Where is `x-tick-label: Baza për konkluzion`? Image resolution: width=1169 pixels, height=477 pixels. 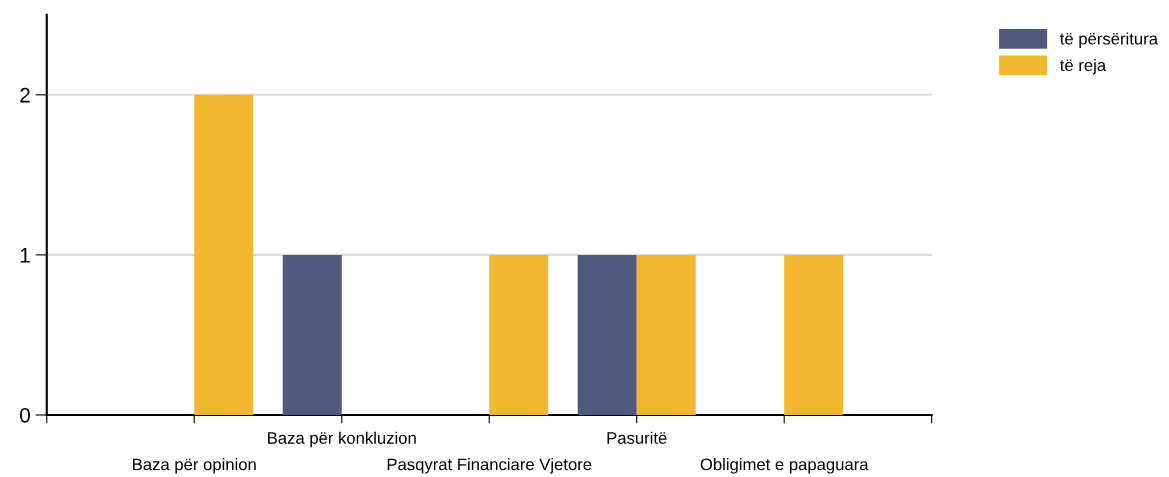
x-tick-label: Baza për konkluzion is located at coordinates (342, 439).